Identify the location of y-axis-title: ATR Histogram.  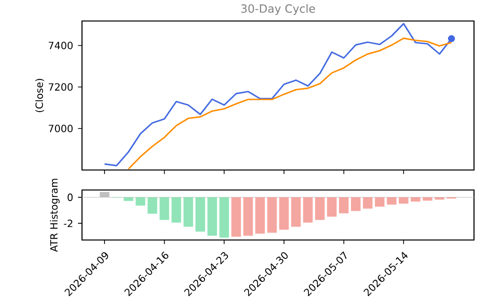
(55, 215).